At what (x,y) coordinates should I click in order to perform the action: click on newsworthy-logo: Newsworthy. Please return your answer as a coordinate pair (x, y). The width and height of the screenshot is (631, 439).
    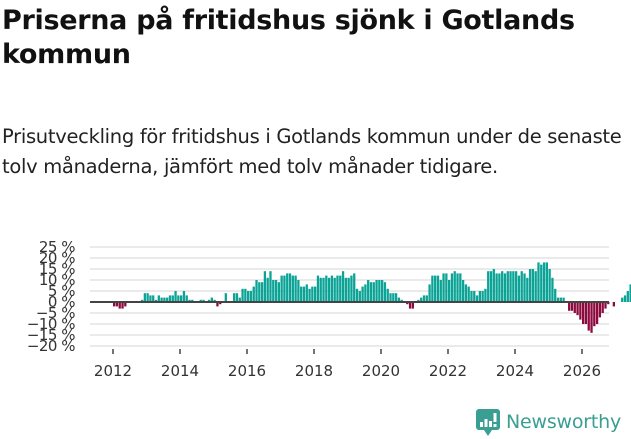
    Looking at the image, I should click on (549, 422).